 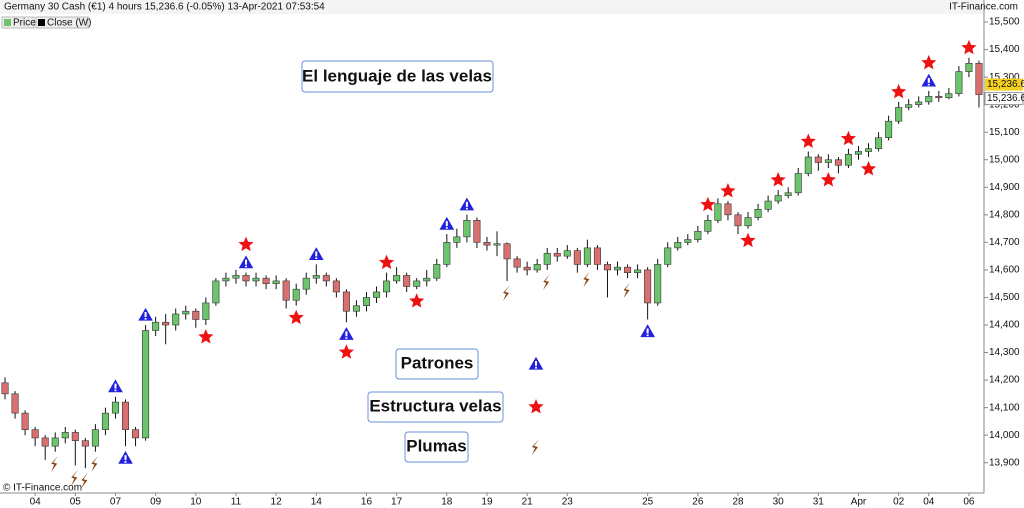 What do you see at coordinates (698, 502) in the screenshot?
I see `x-tick-label: 26` at bounding box center [698, 502].